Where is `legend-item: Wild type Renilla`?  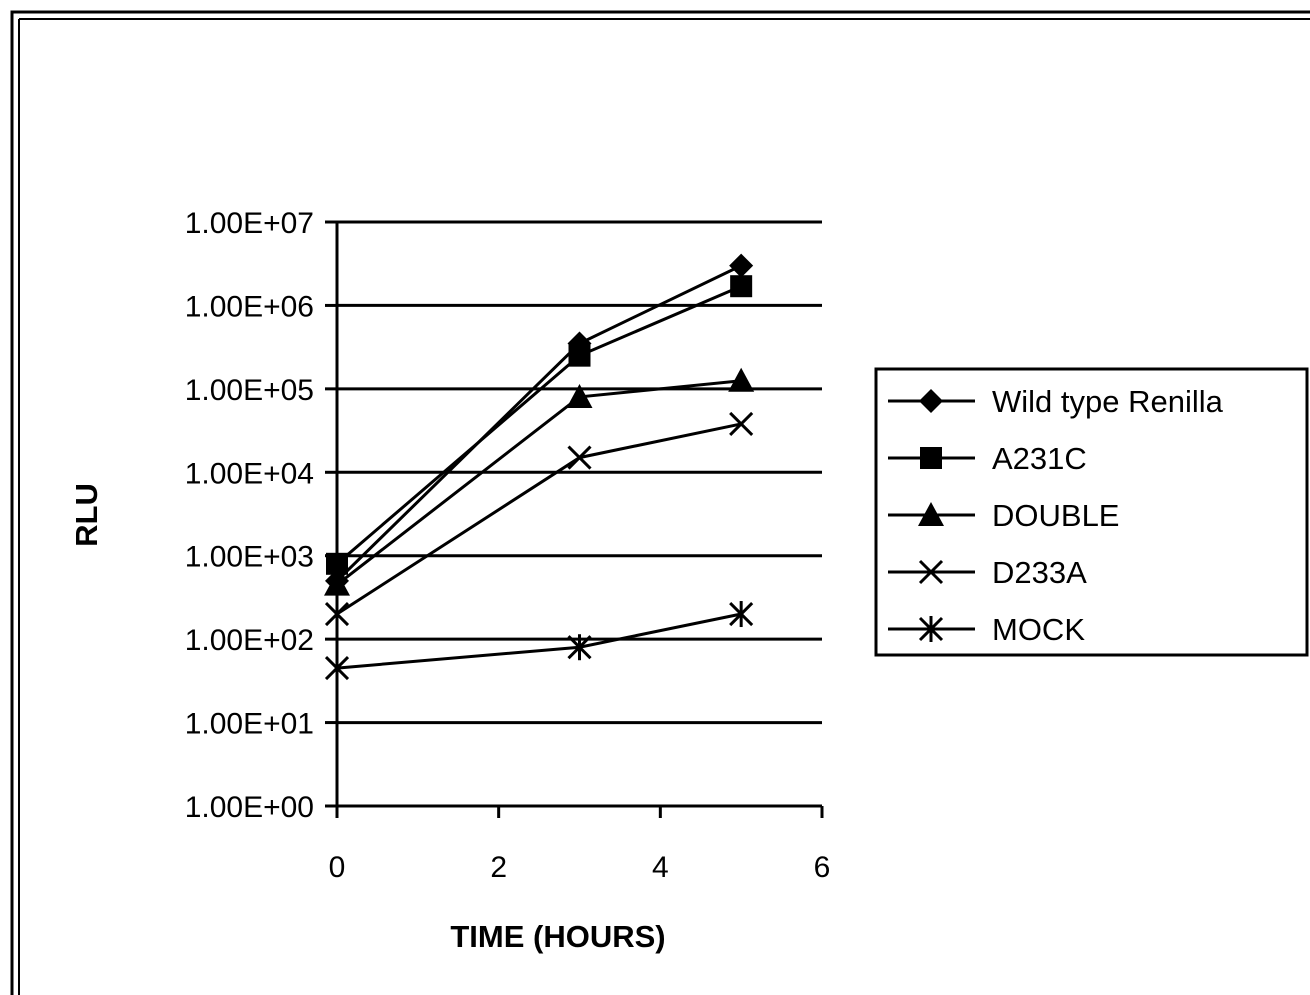
legend-item: Wild type Renilla is located at coordinates (1056, 401).